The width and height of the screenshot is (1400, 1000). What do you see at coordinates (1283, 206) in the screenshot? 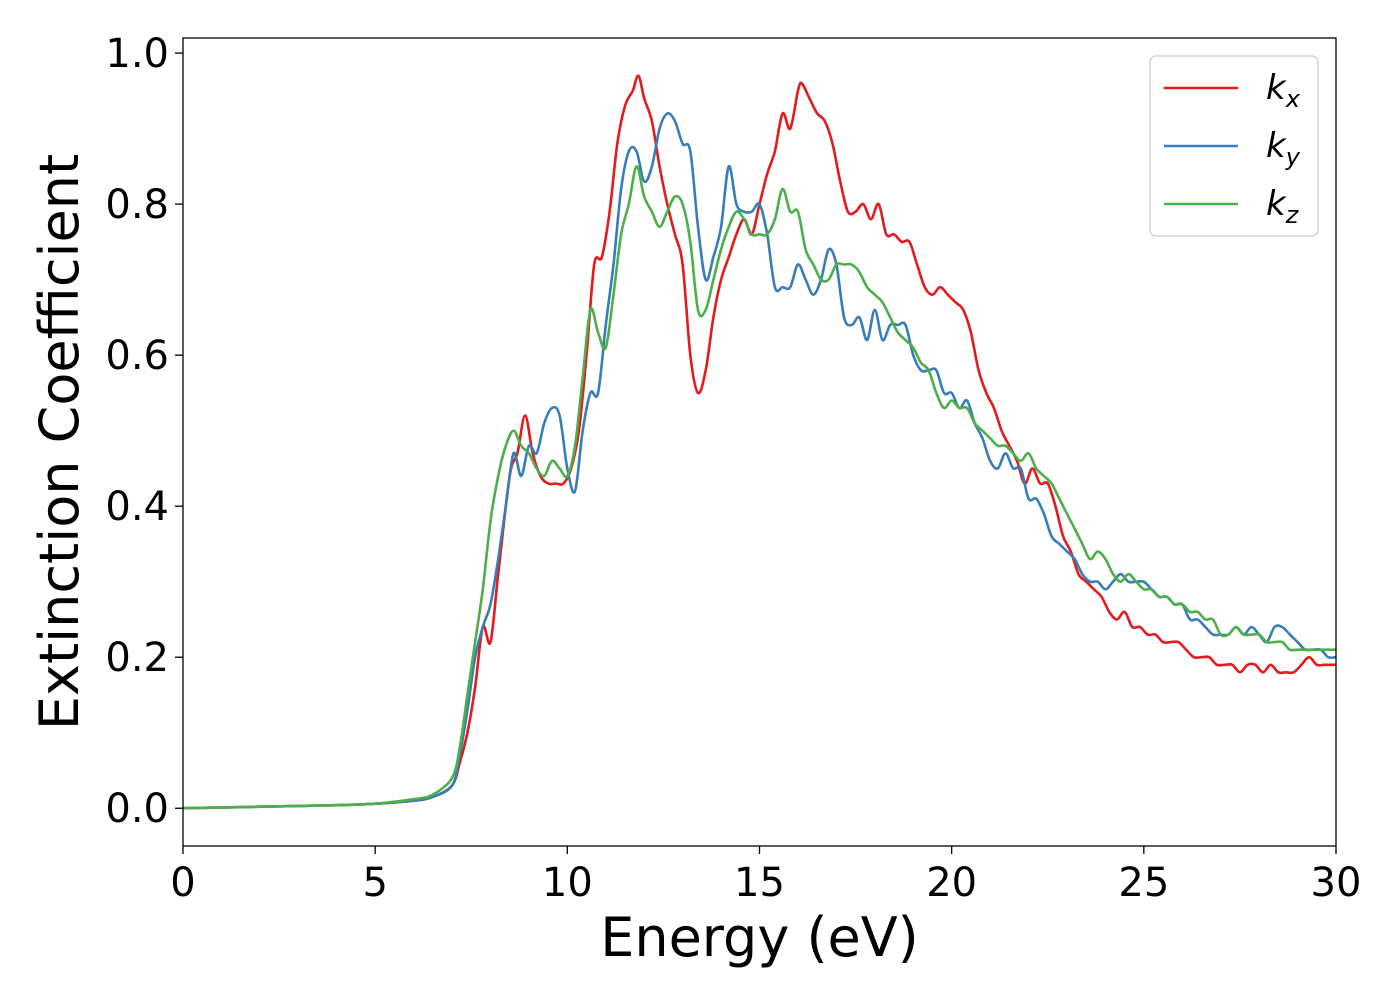
I see `legend-label-z: kz` at bounding box center [1283, 206].